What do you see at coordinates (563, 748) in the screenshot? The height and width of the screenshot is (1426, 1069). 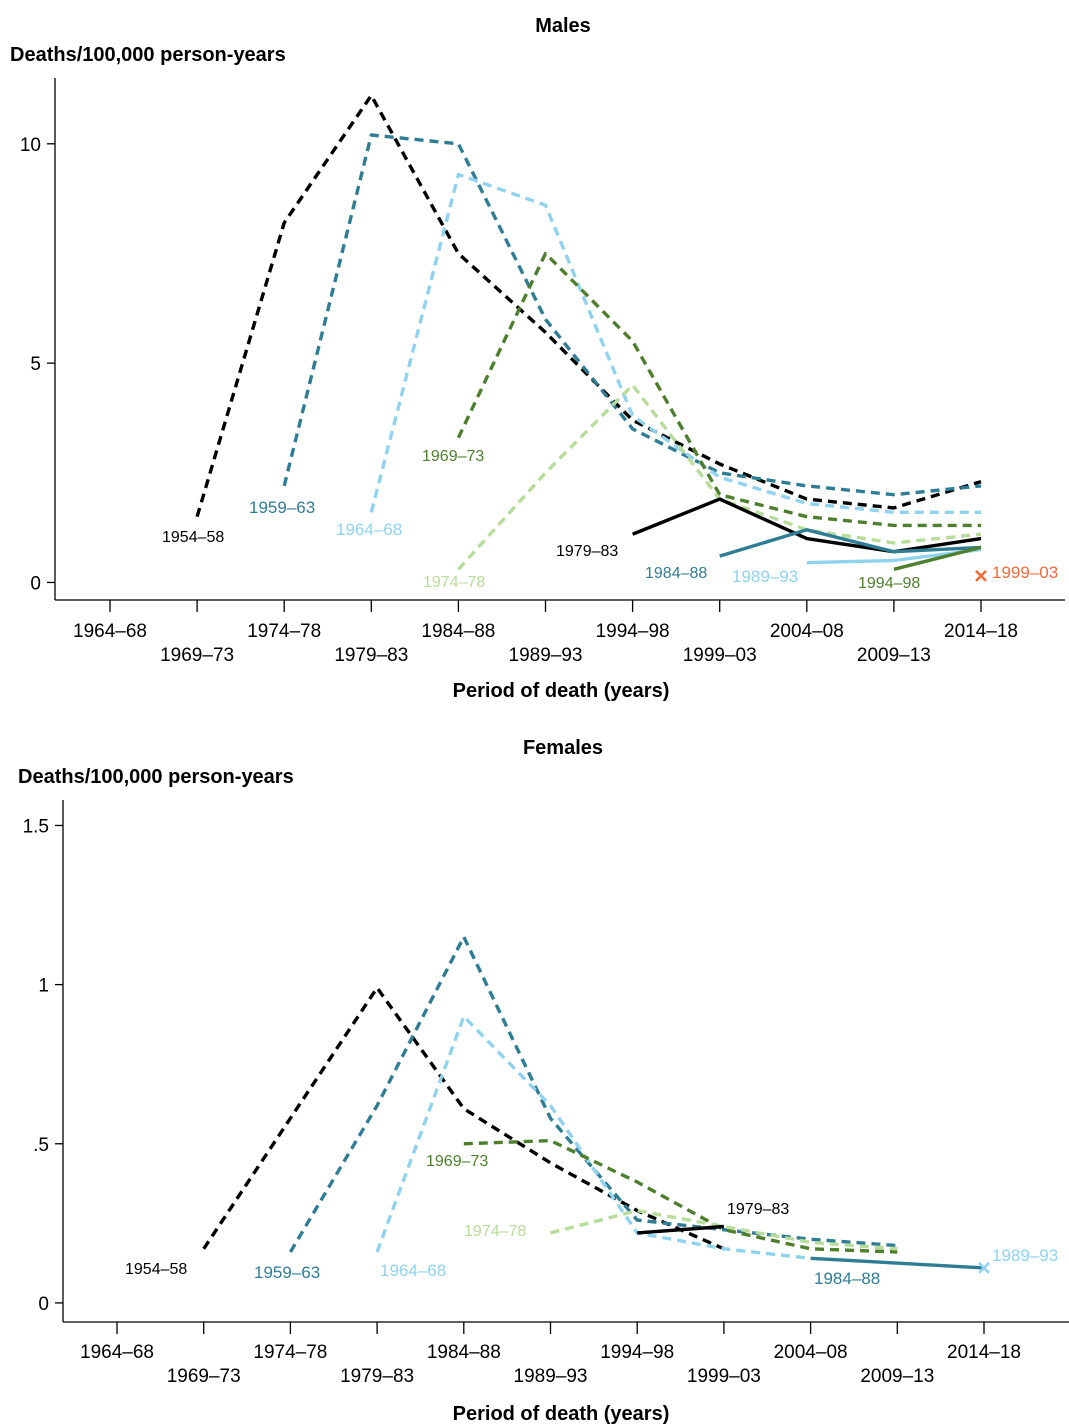 I see `panel-title: Females` at bounding box center [563, 748].